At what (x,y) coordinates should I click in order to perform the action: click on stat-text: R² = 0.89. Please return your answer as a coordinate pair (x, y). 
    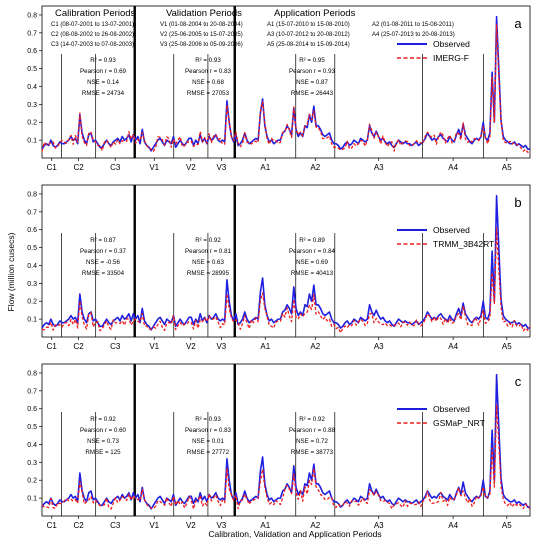
    Looking at the image, I should click on (312, 240).